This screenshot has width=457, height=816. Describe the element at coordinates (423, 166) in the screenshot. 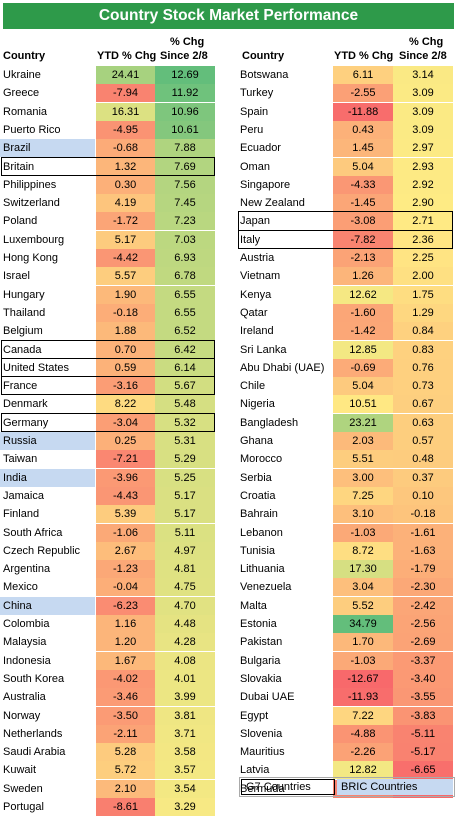

I see `since-change-cell: 2.93` at that location.